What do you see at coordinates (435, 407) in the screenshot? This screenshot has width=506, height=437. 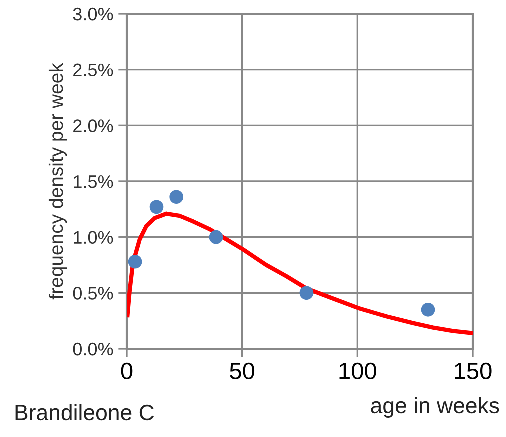 I see `x-axis-title: age in weeks` at bounding box center [435, 407].